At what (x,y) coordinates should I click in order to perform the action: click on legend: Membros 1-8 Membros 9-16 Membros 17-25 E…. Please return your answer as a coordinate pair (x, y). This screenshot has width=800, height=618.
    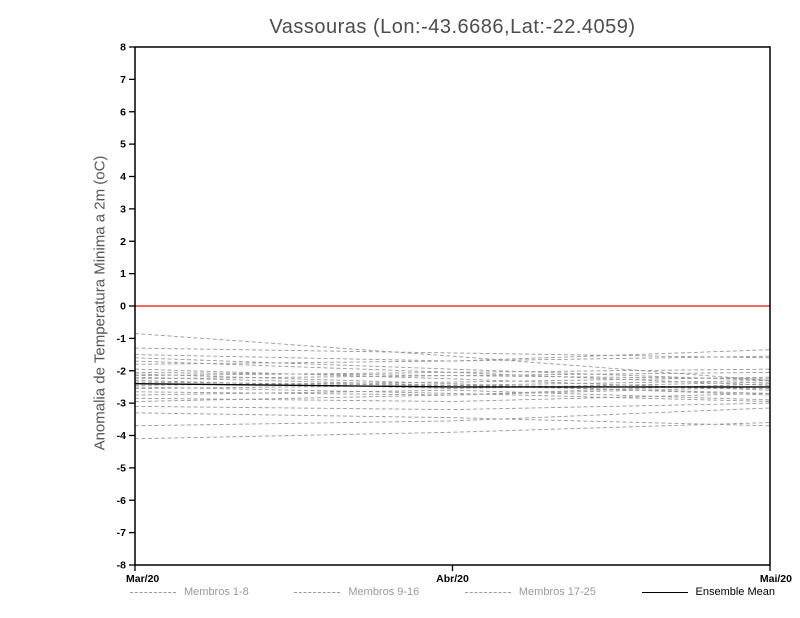
    Looking at the image, I should click on (452, 592).